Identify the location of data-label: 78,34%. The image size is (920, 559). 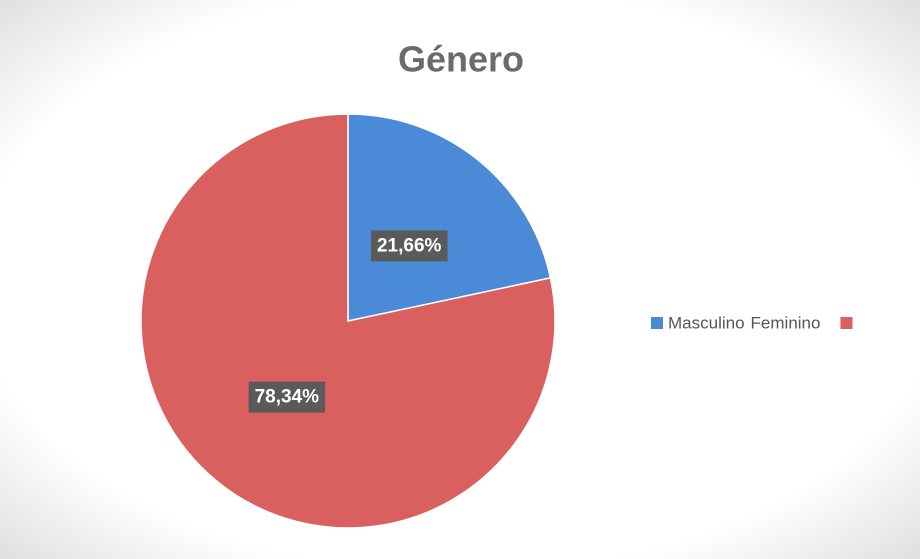
(287, 397).